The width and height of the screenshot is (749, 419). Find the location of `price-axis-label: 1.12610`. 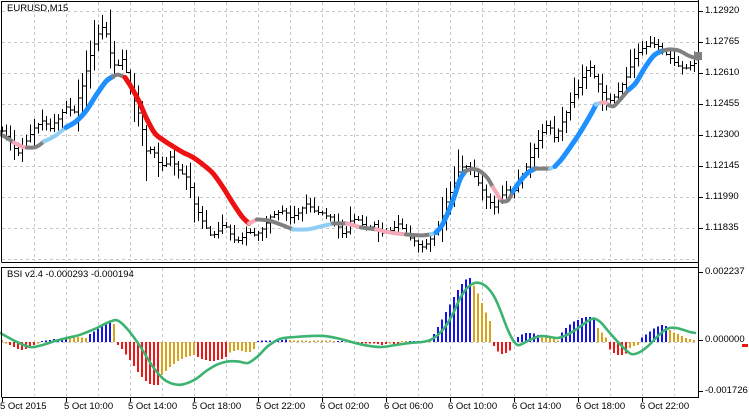

price-axis-label: 1.12610 is located at coordinates (722, 72).